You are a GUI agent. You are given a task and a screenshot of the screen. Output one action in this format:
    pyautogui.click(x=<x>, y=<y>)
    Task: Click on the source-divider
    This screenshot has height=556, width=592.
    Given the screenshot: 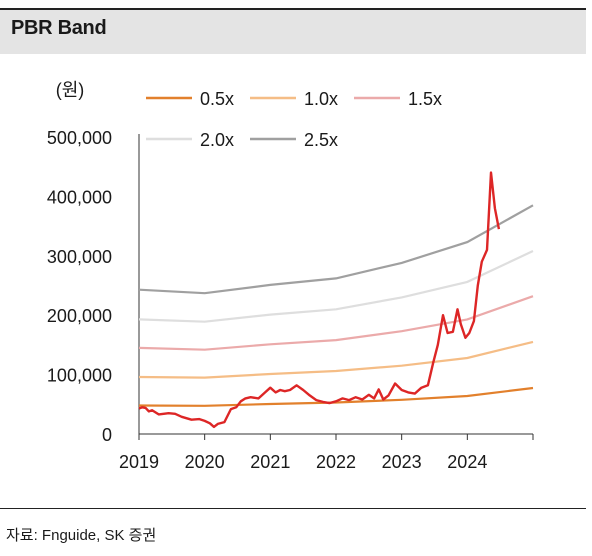 What is the action you would take?
    pyautogui.click(x=293, y=508)
    